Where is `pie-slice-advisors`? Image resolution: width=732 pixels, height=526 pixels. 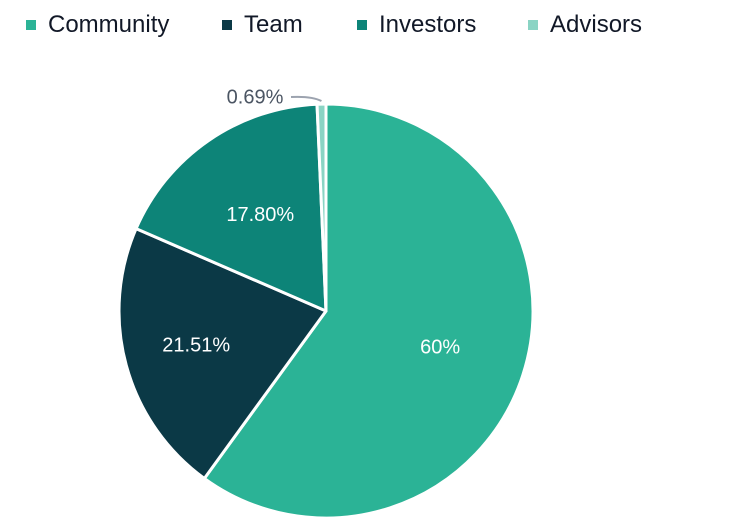 pie-slice-advisors is located at coordinates (321, 207).